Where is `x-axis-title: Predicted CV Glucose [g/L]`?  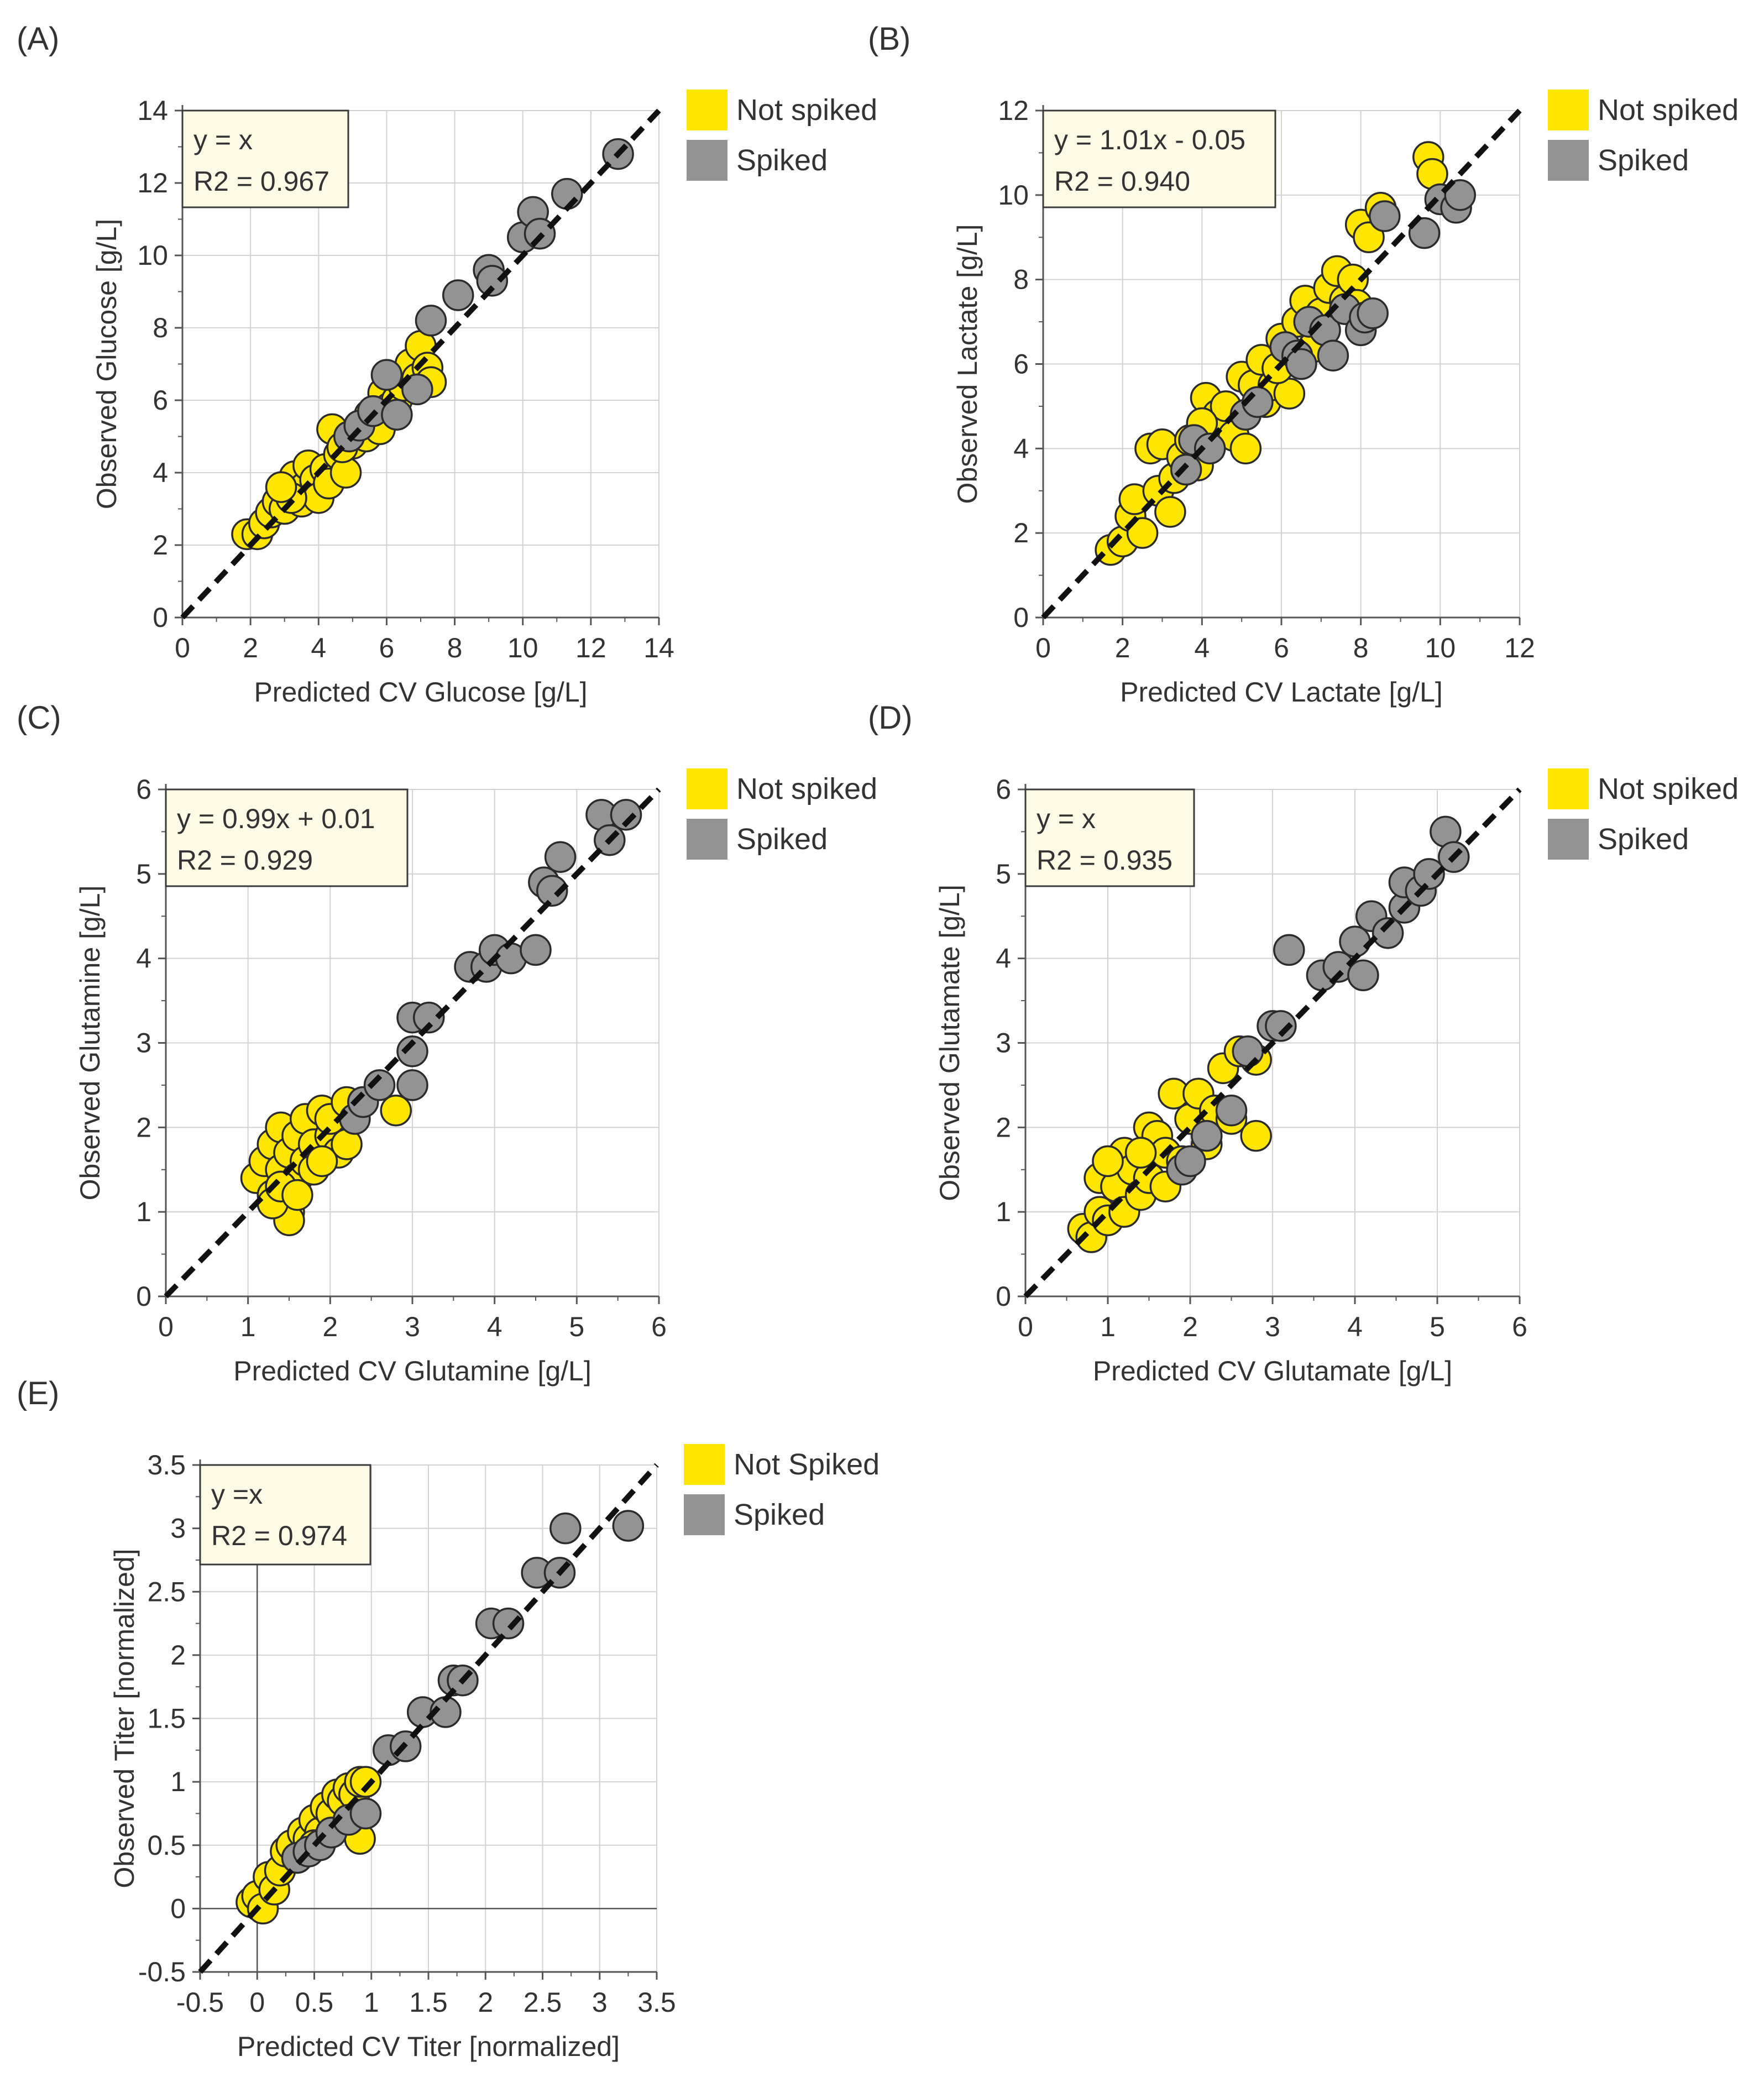
x-axis-title: Predicted CV Glucose [g/L] is located at coordinates (420, 692).